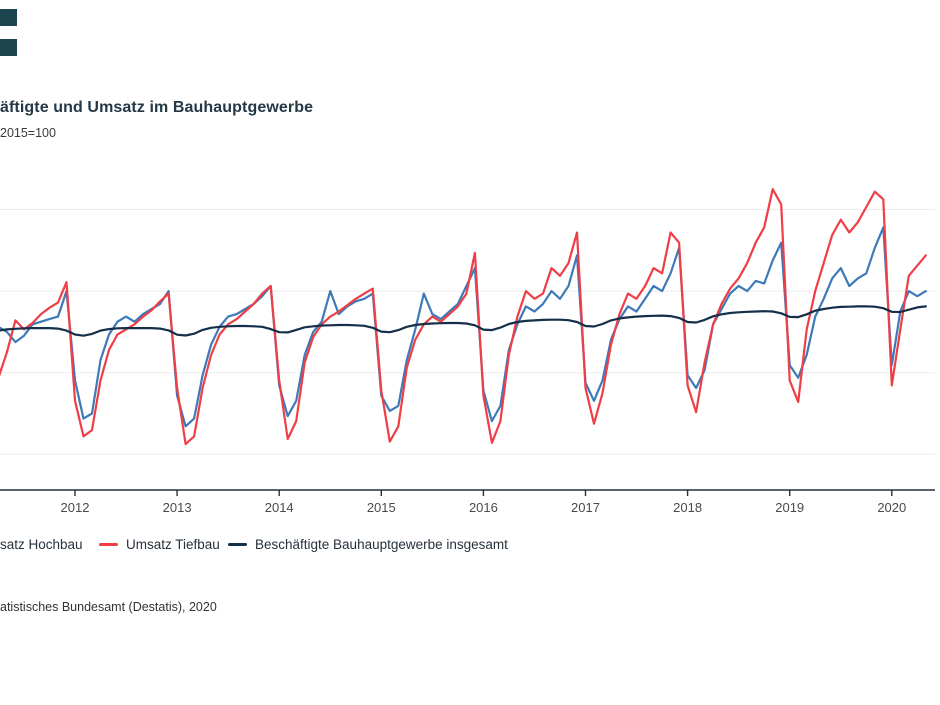  Describe the element at coordinates (279, 507) in the screenshot. I see `x-axis-label: 2014` at that location.